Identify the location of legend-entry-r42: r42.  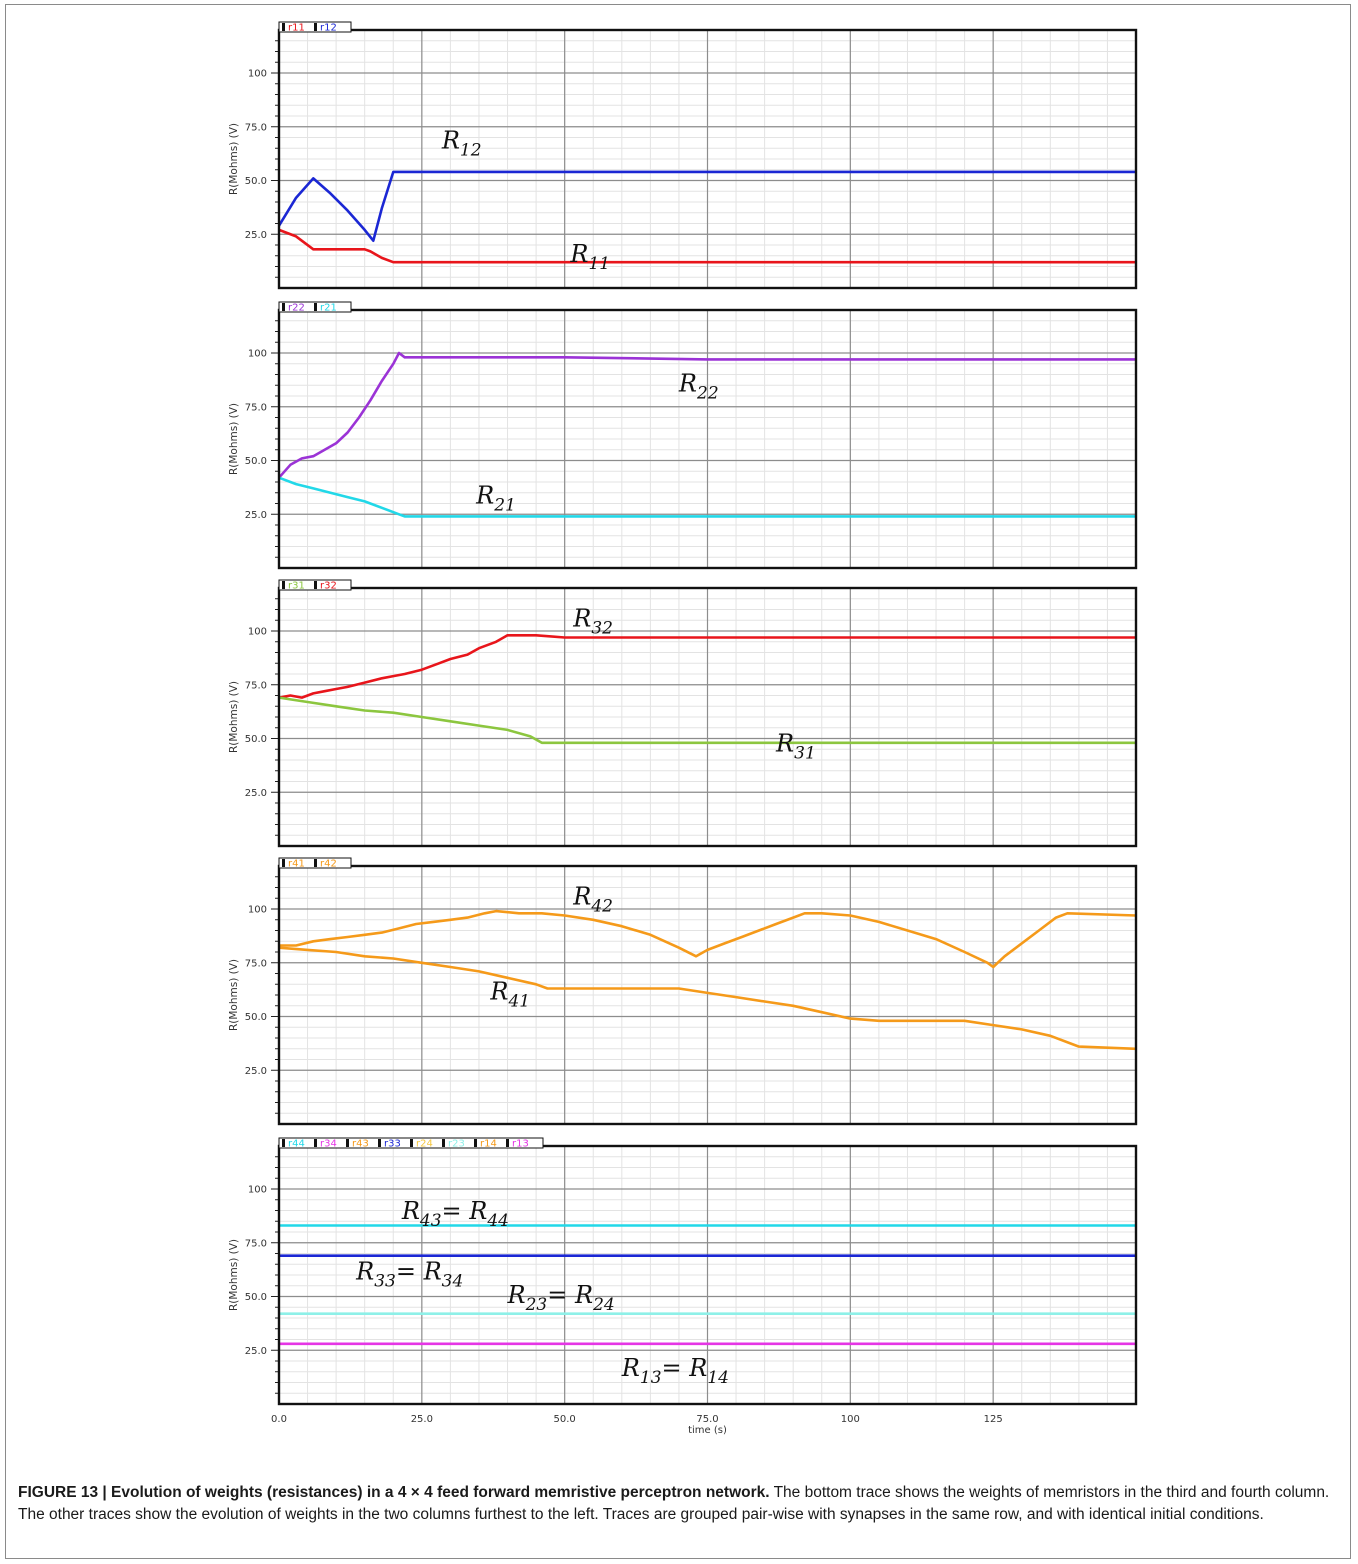
(328, 864).